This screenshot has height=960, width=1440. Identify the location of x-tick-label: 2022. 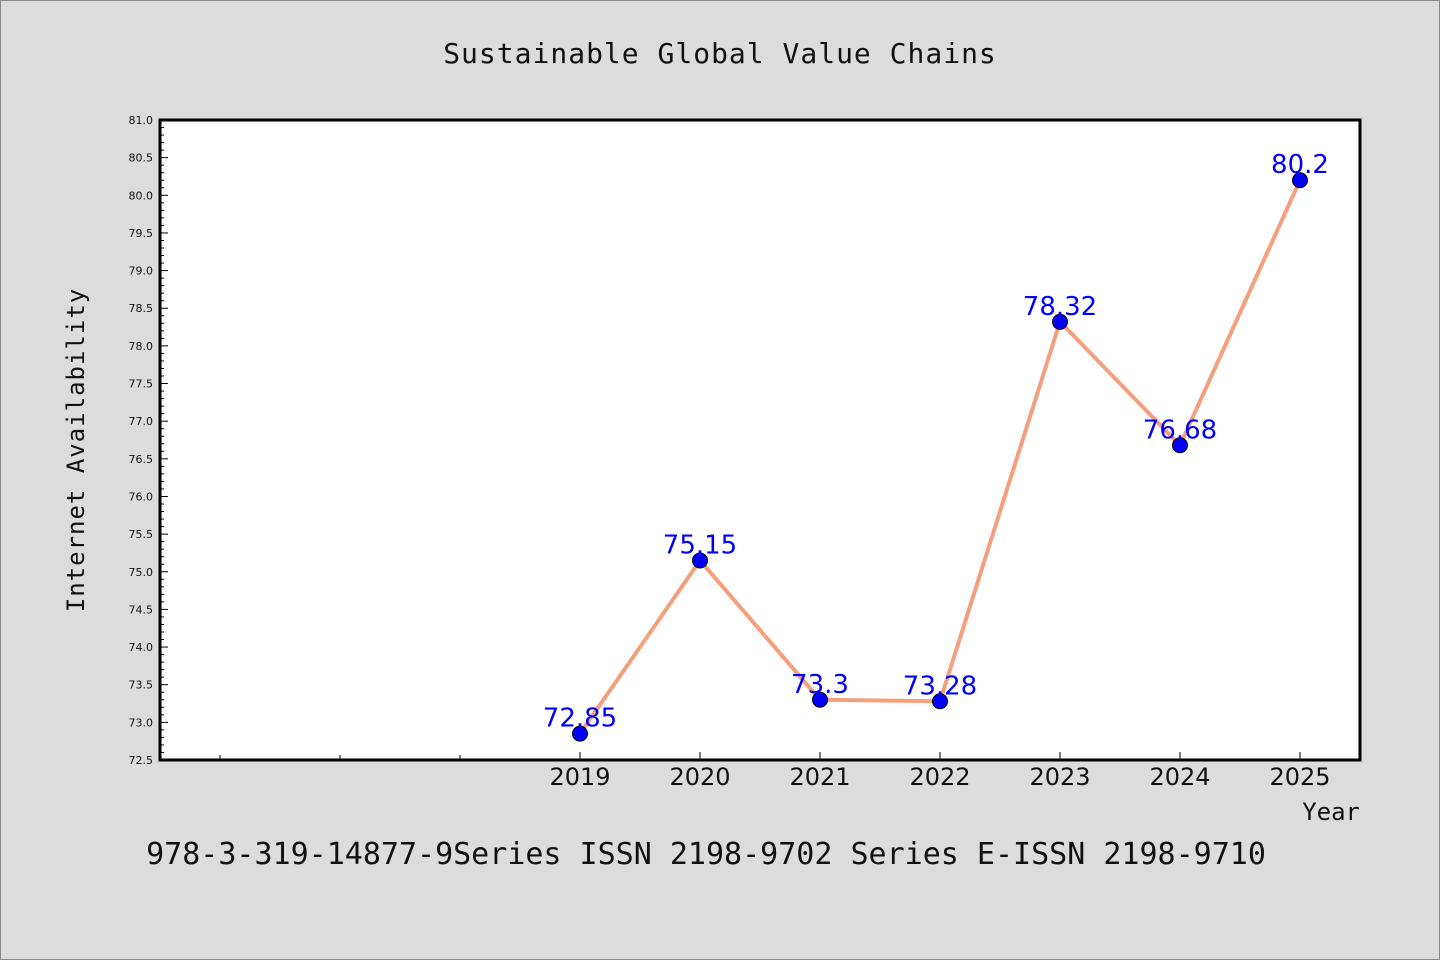
(939, 777).